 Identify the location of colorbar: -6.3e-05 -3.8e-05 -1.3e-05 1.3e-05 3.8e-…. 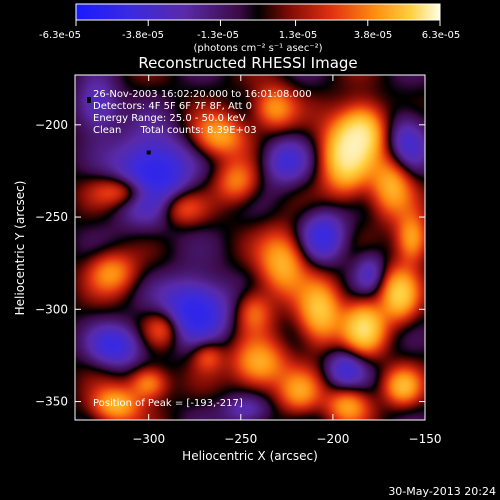
(249, 28).